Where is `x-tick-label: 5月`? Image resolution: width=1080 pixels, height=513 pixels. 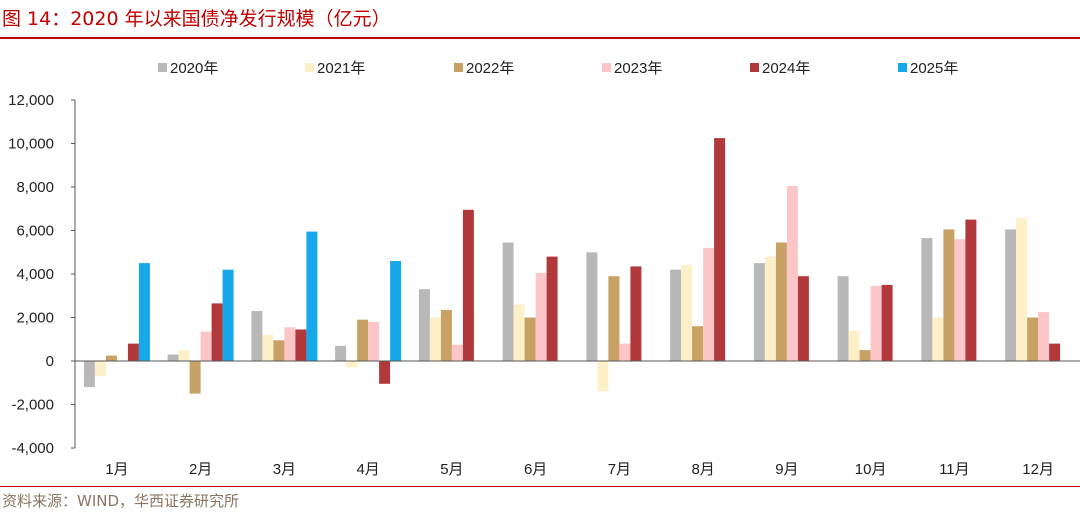
x-tick-label: 5月 is located at coordinates (451, 469).